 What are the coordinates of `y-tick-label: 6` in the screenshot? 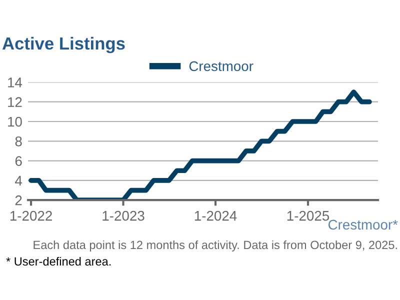 It's located at (18, 161).